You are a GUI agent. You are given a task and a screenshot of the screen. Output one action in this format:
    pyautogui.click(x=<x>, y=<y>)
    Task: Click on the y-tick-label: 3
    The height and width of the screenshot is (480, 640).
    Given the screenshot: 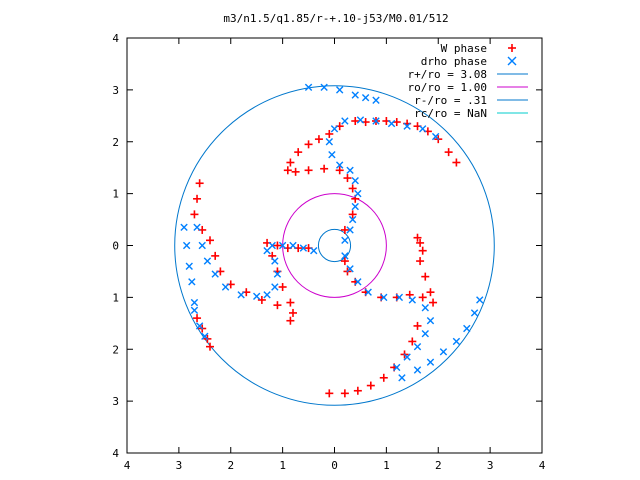 What is the action you would take?
    pyautogui.click(x=115, y=90)
    